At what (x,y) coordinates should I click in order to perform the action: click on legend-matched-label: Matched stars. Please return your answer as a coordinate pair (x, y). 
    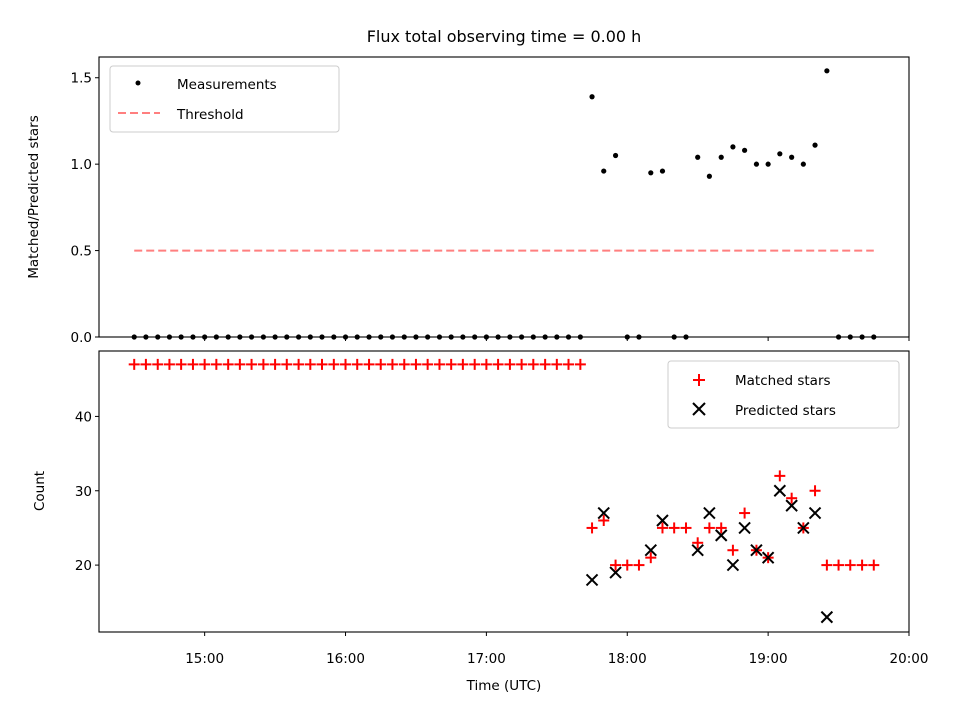
    Looking at the image, I should click on (783, 381).